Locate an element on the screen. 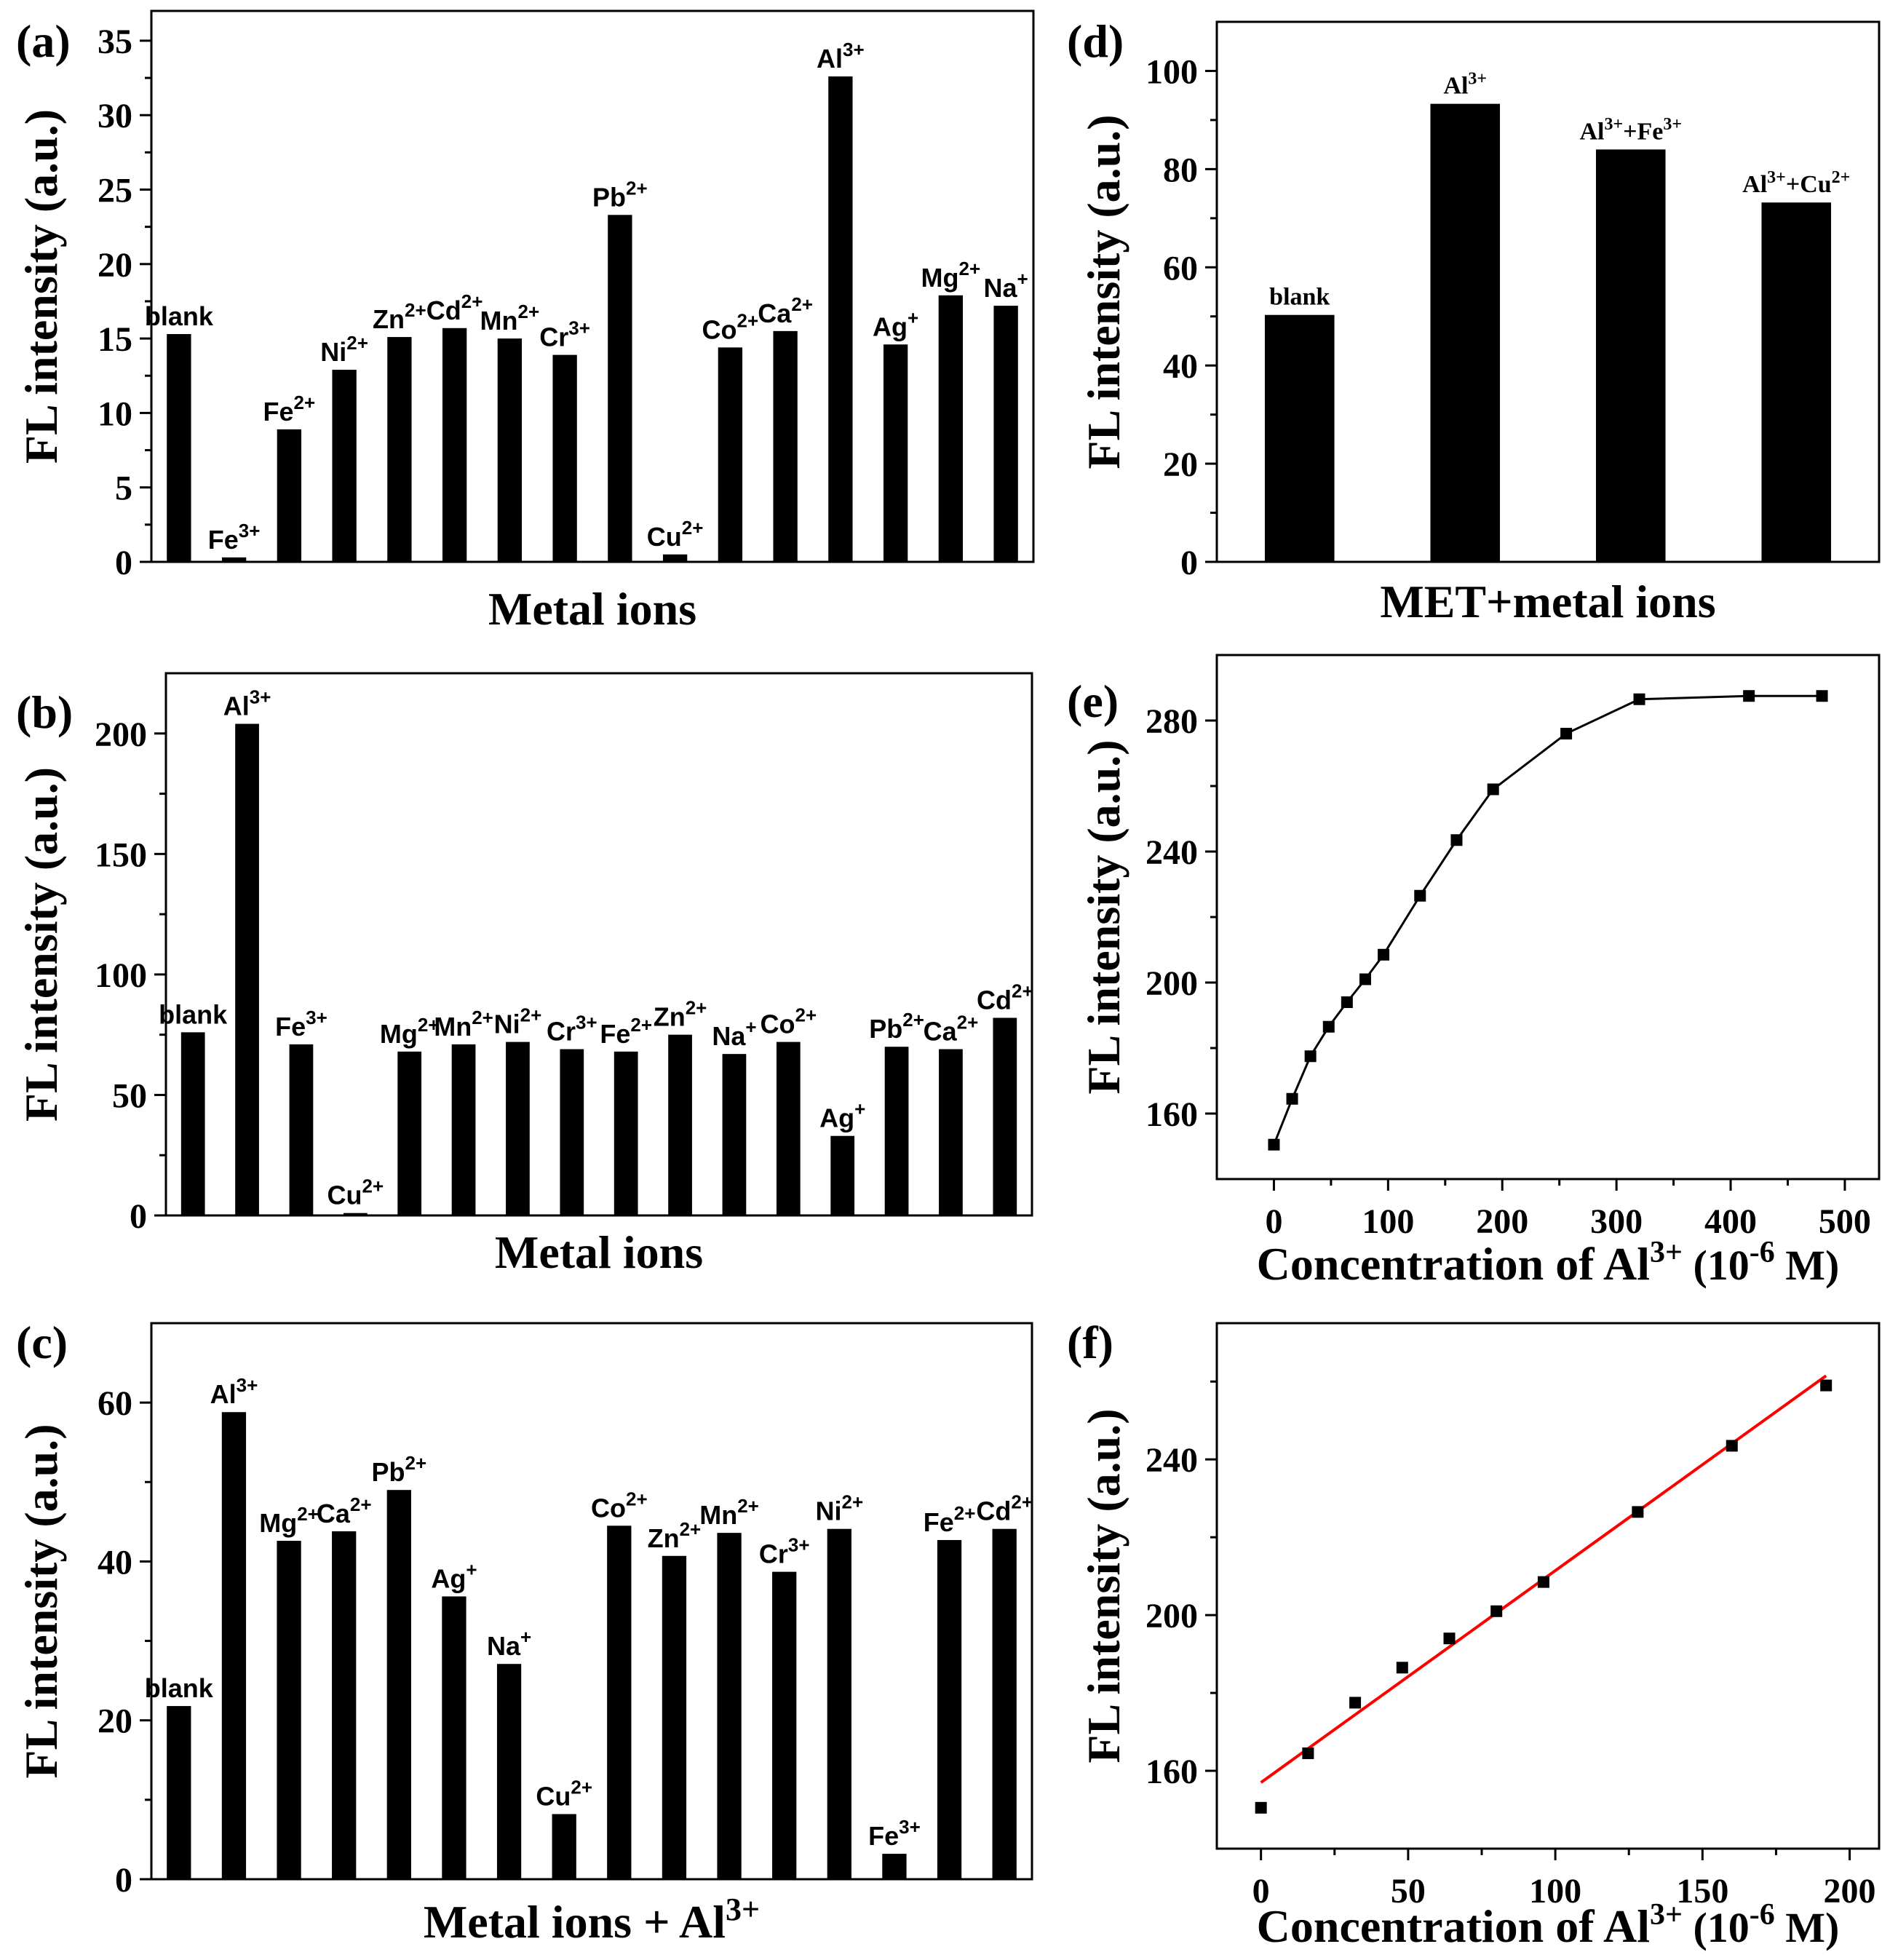 This screenshot has height=1960, width=1890. x-axis-title: Metal ions is located at coordinates (599, 1252).